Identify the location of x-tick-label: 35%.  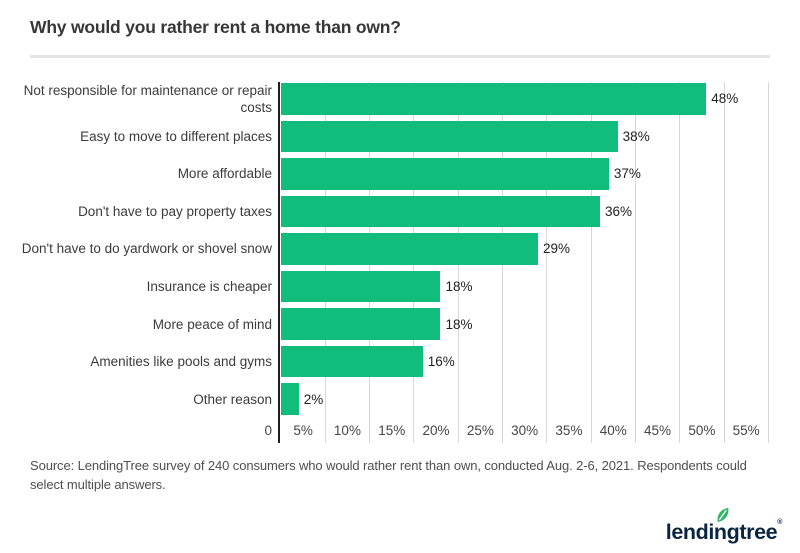
(569, 430).